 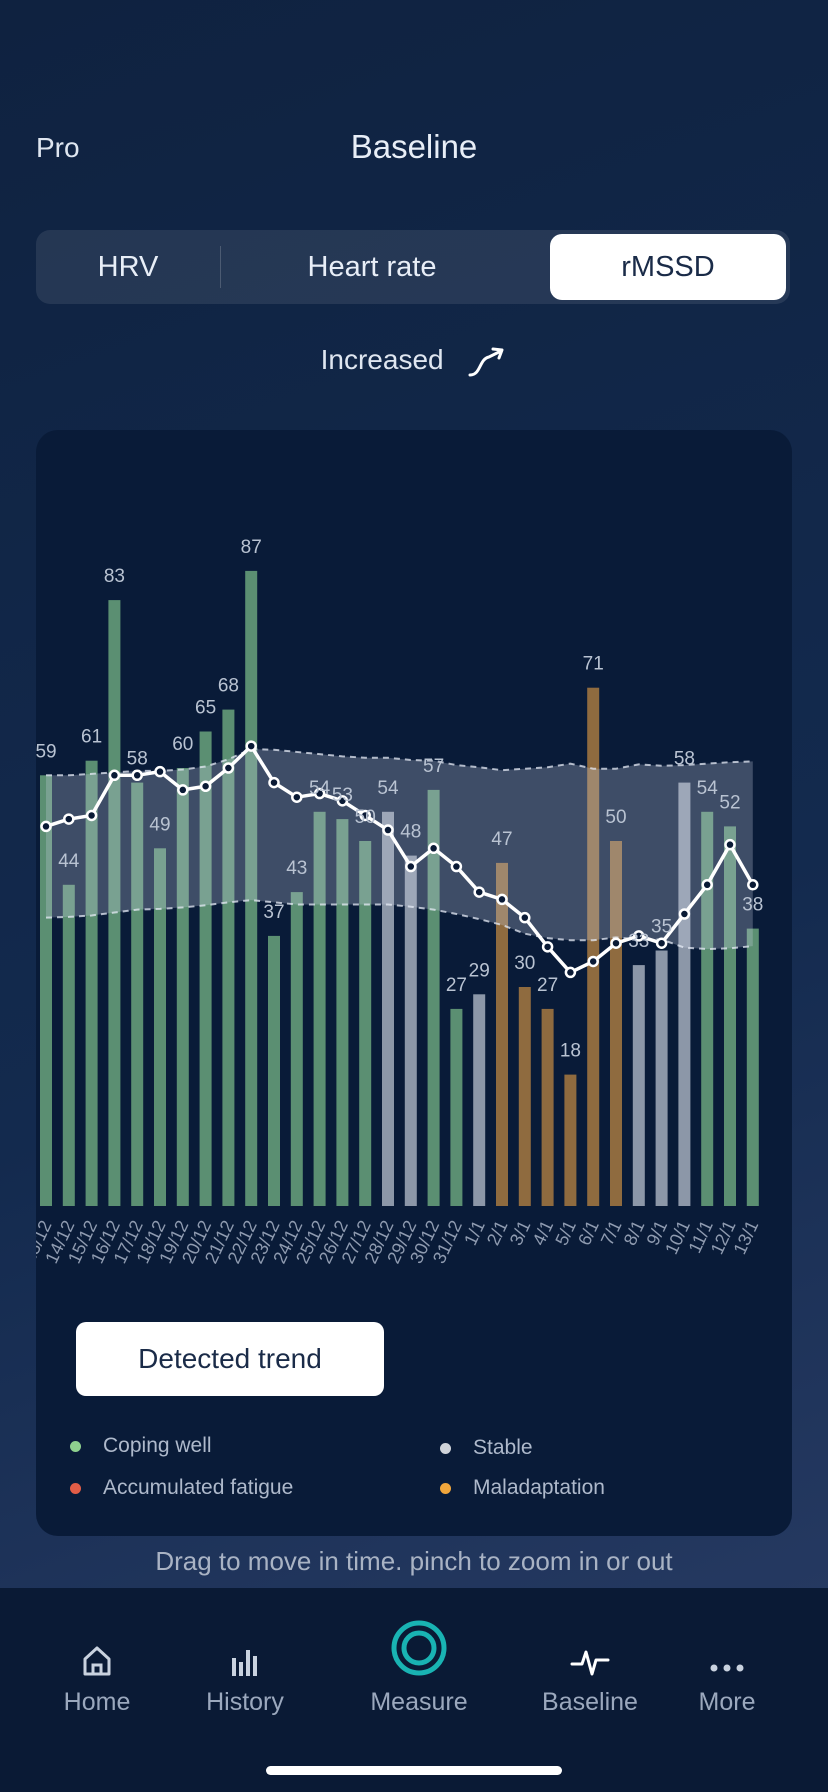 What do you see at coordinates (399, 762) in the screenshot?
I see `baseline-upper-line` at bounding box center [399, 762].